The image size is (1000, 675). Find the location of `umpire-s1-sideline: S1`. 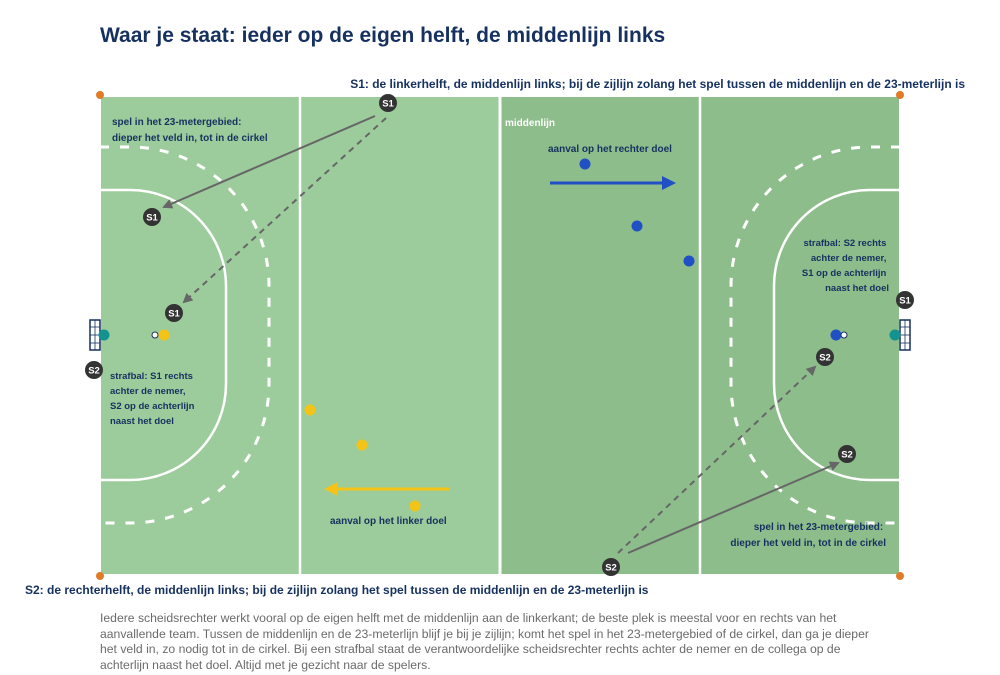

umpire-s1-sideline: S1 is located at coordinates (388, 103).